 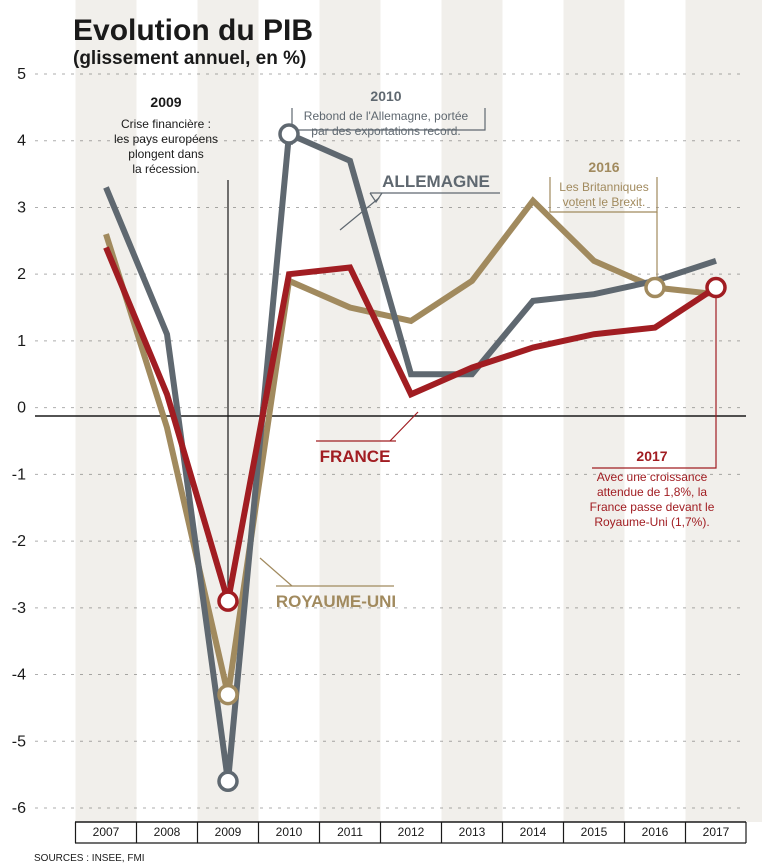 What do you see at coordinates (166, 124) in the screenshot?
I see `annotation-2009-line: Crise financière :` at bounding box center [166, 124].